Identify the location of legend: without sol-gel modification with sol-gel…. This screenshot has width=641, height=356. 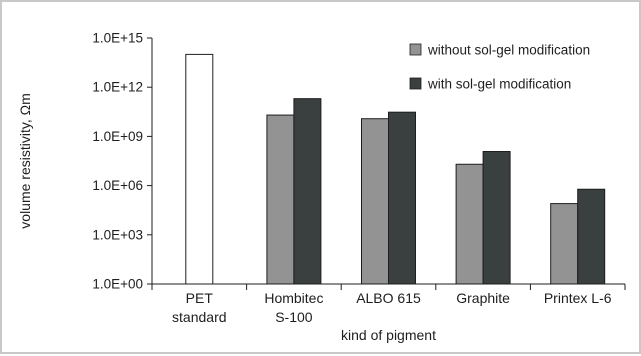
(499, 67).